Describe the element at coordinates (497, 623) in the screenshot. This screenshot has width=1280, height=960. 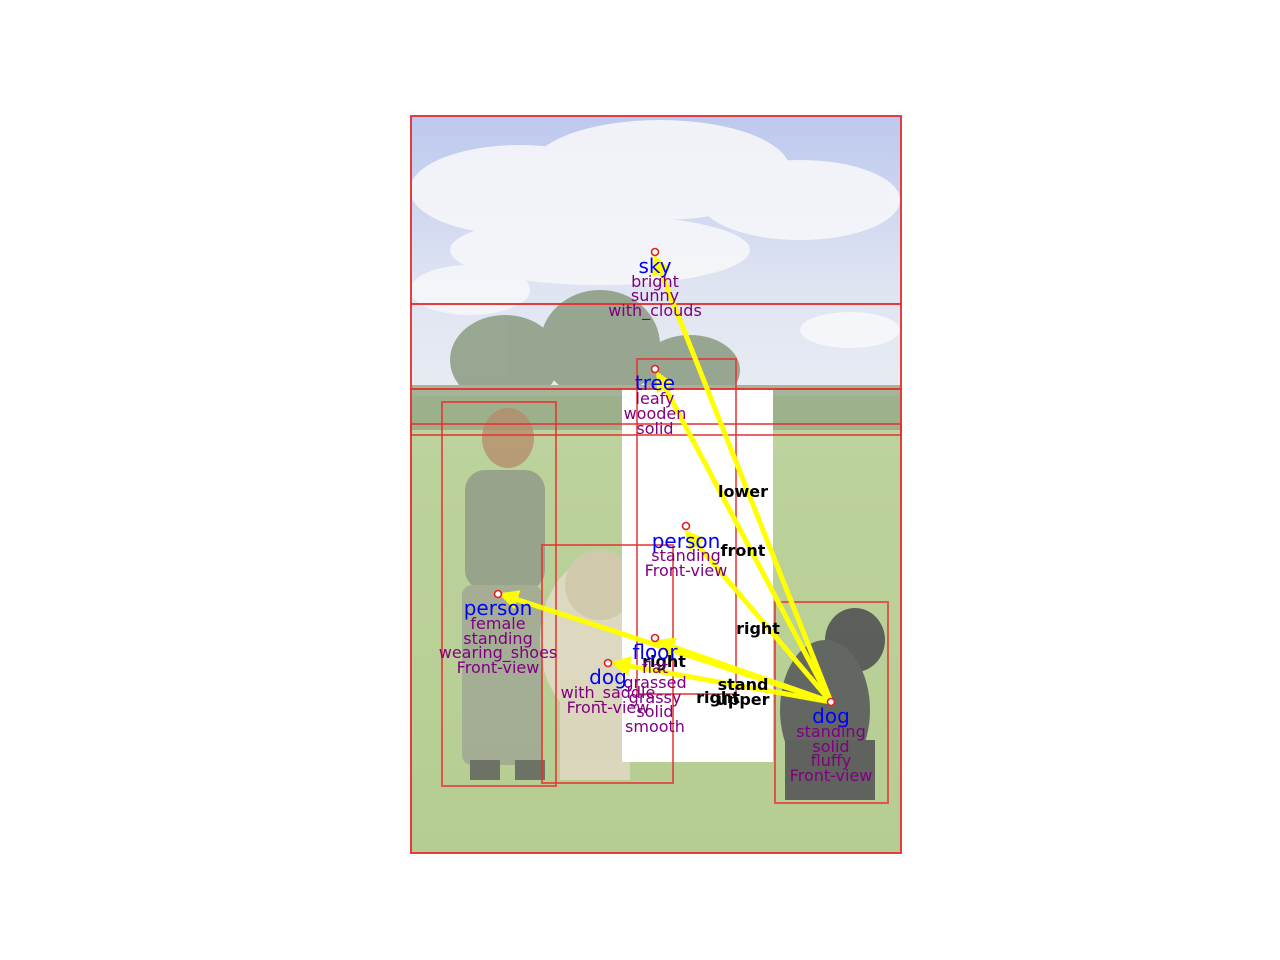
I see `attribute-label: female` at that location.